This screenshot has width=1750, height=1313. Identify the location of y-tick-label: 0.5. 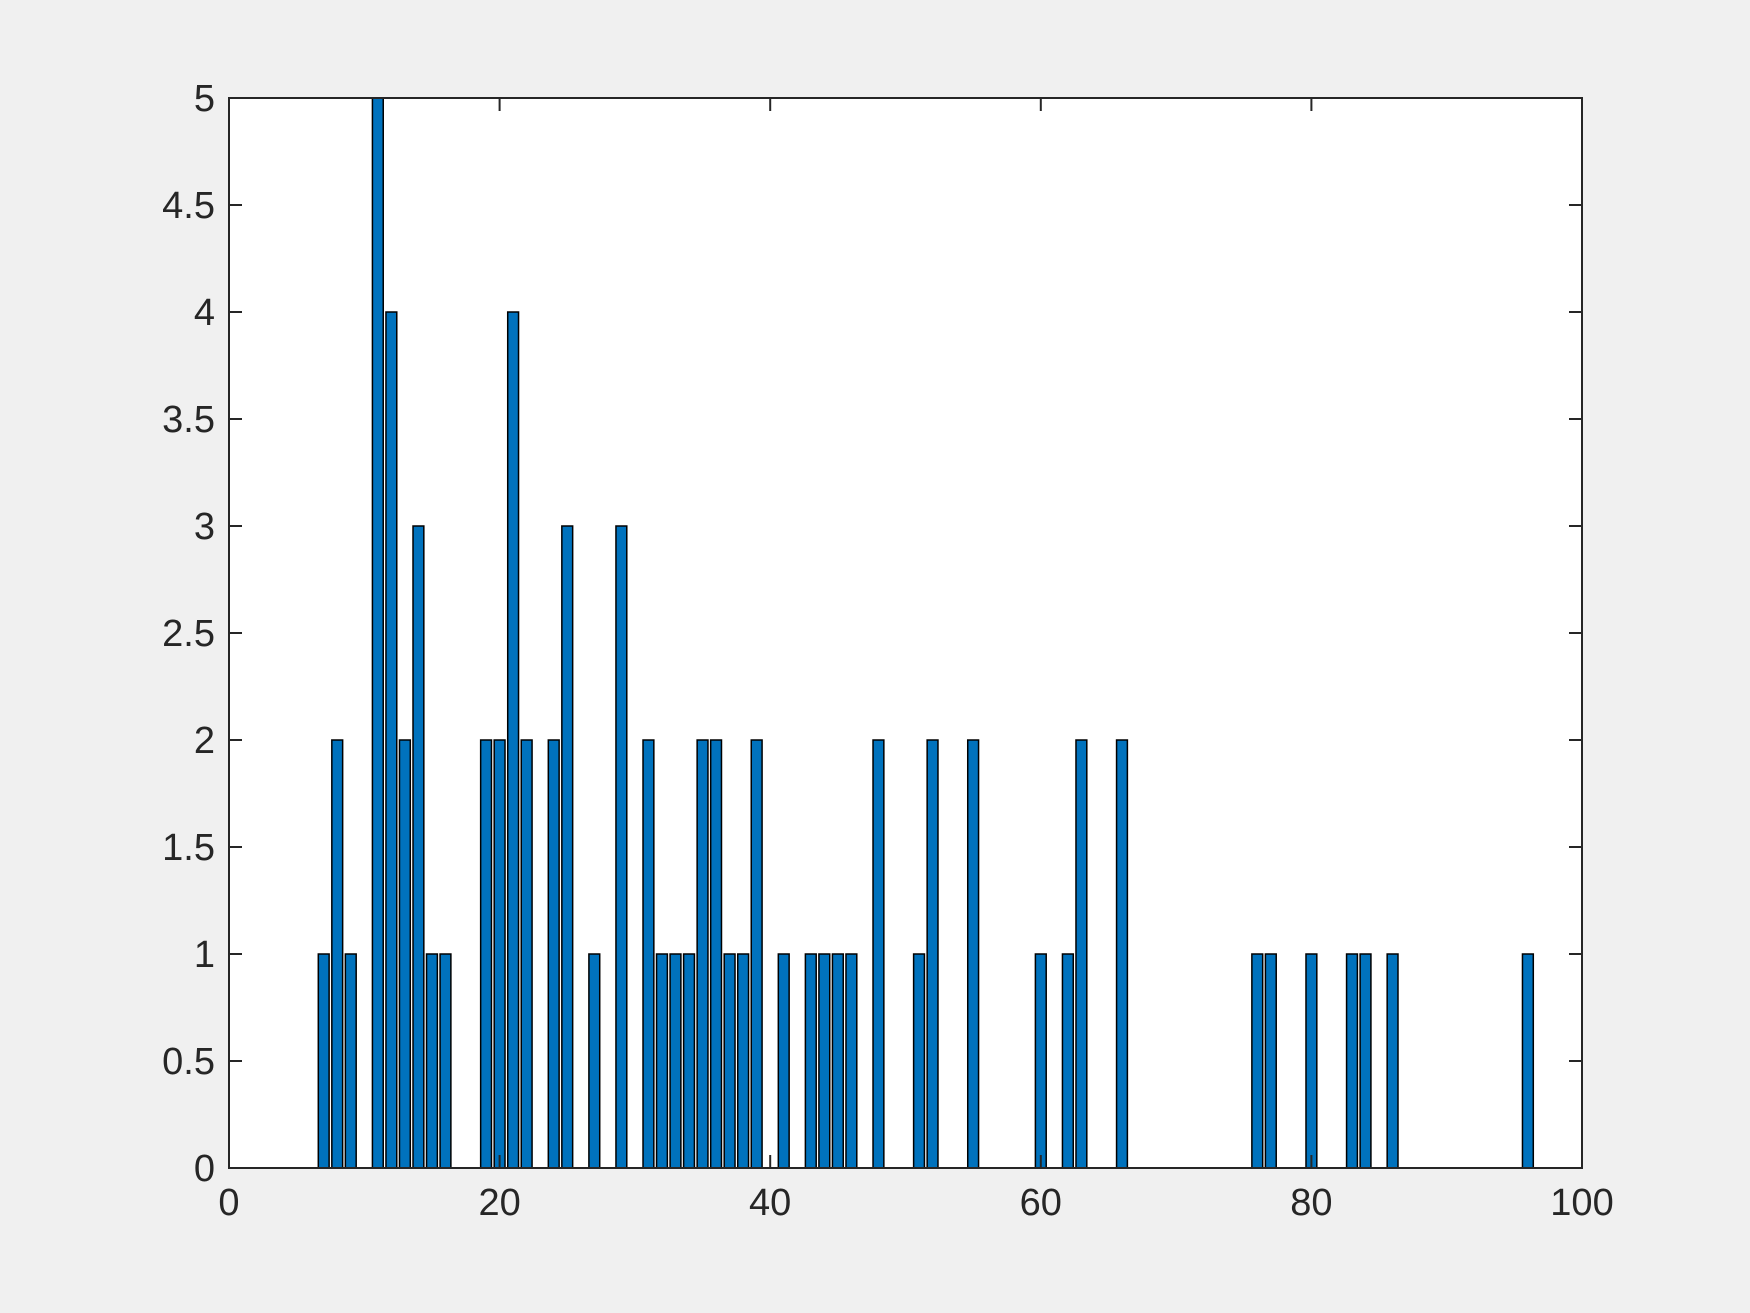
(188, 1062).